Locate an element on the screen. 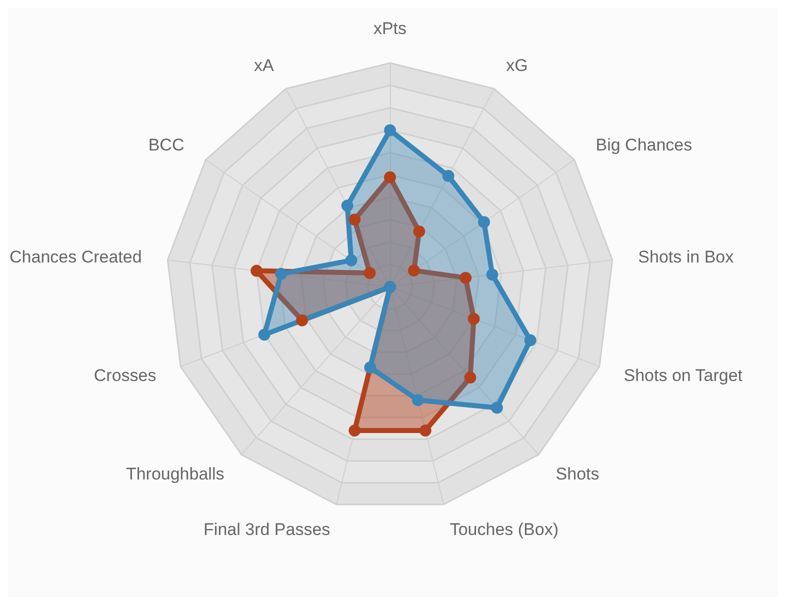  spoke-label: Shots in Box is located at coordinates (686, 256).